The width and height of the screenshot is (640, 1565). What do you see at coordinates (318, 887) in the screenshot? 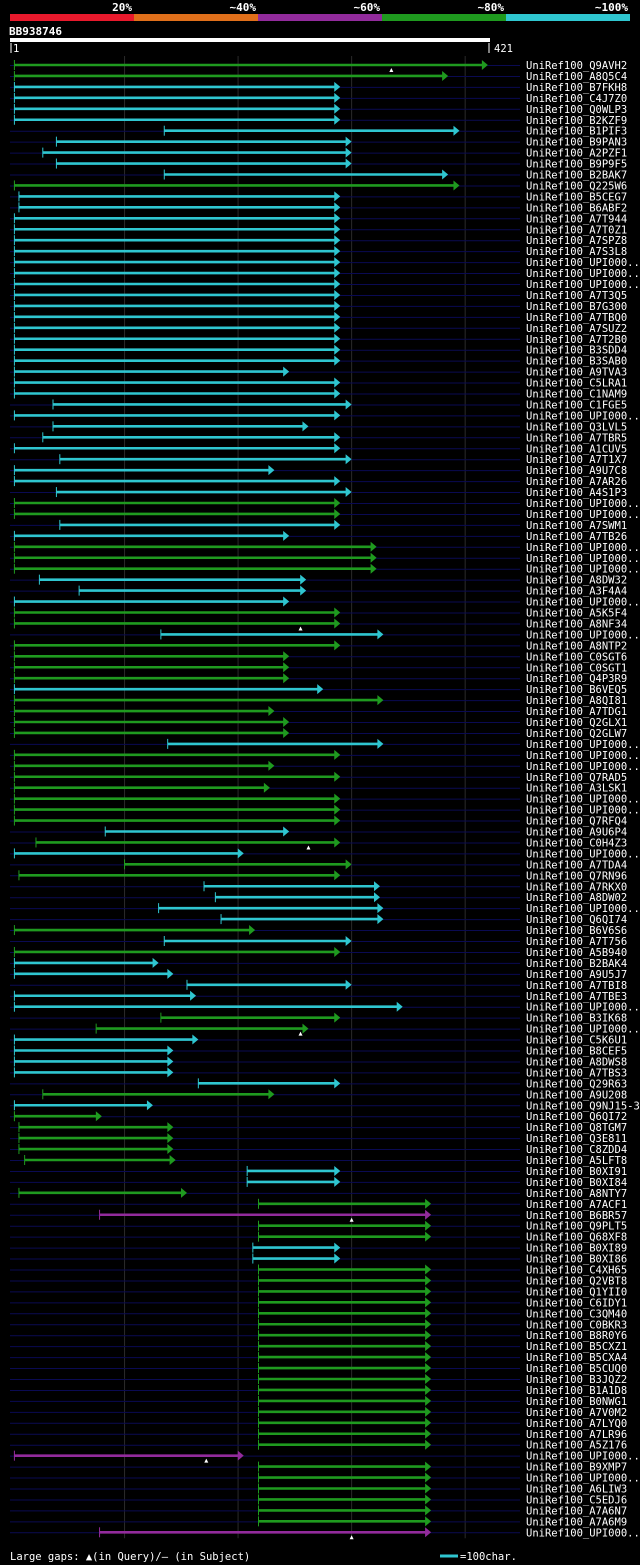
I see `hit-row: UniRef100_A7RKX0` at bounding box center [318, 887].